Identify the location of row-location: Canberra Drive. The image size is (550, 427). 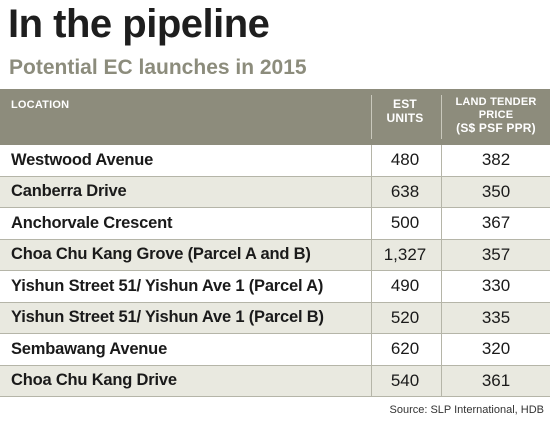
(69, 191).